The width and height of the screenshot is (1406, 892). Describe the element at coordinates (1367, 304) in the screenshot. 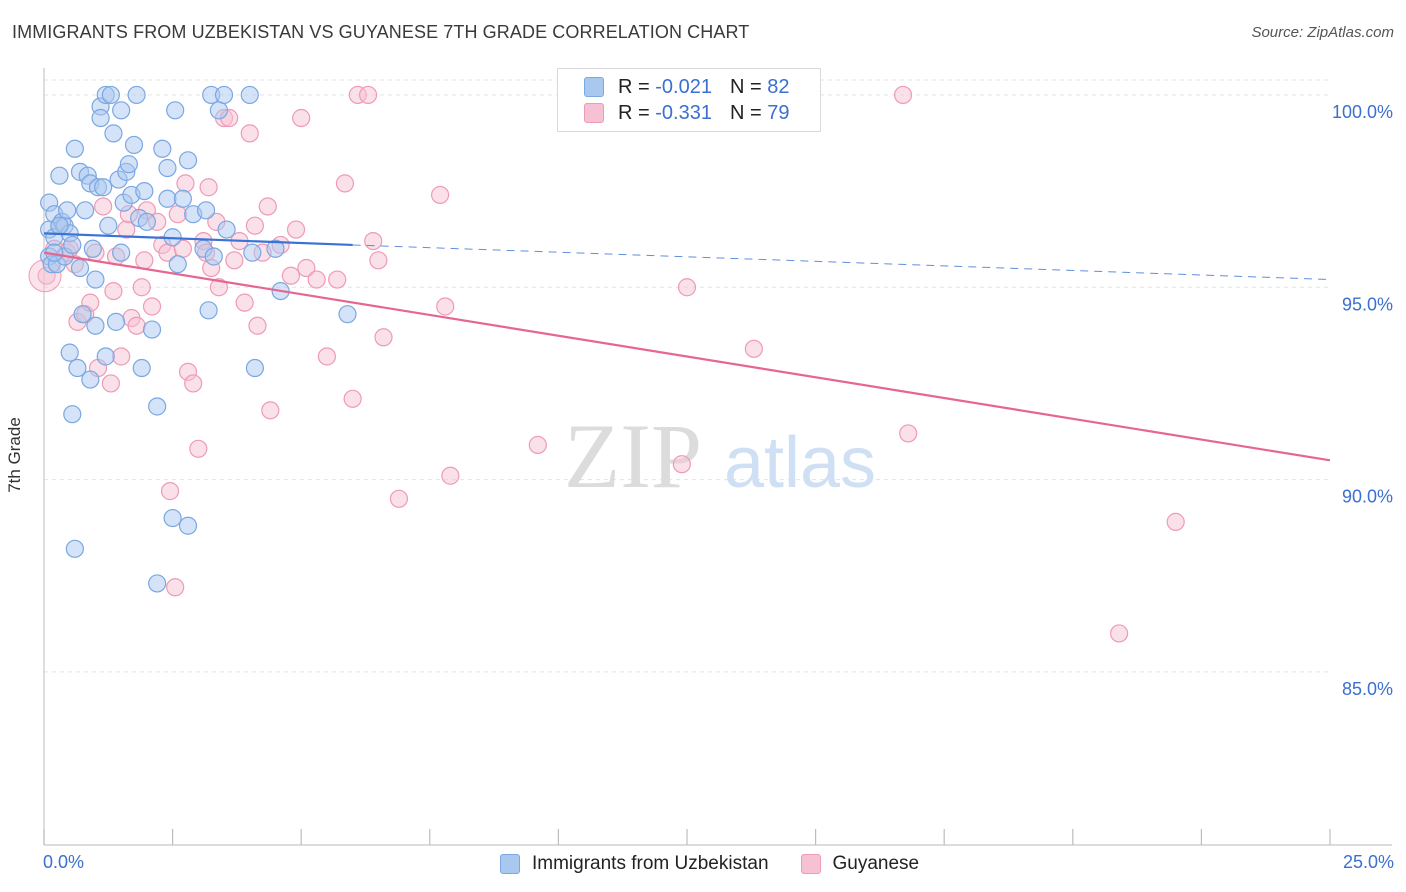

I see `y-tick-label: 95.0%` at that location.